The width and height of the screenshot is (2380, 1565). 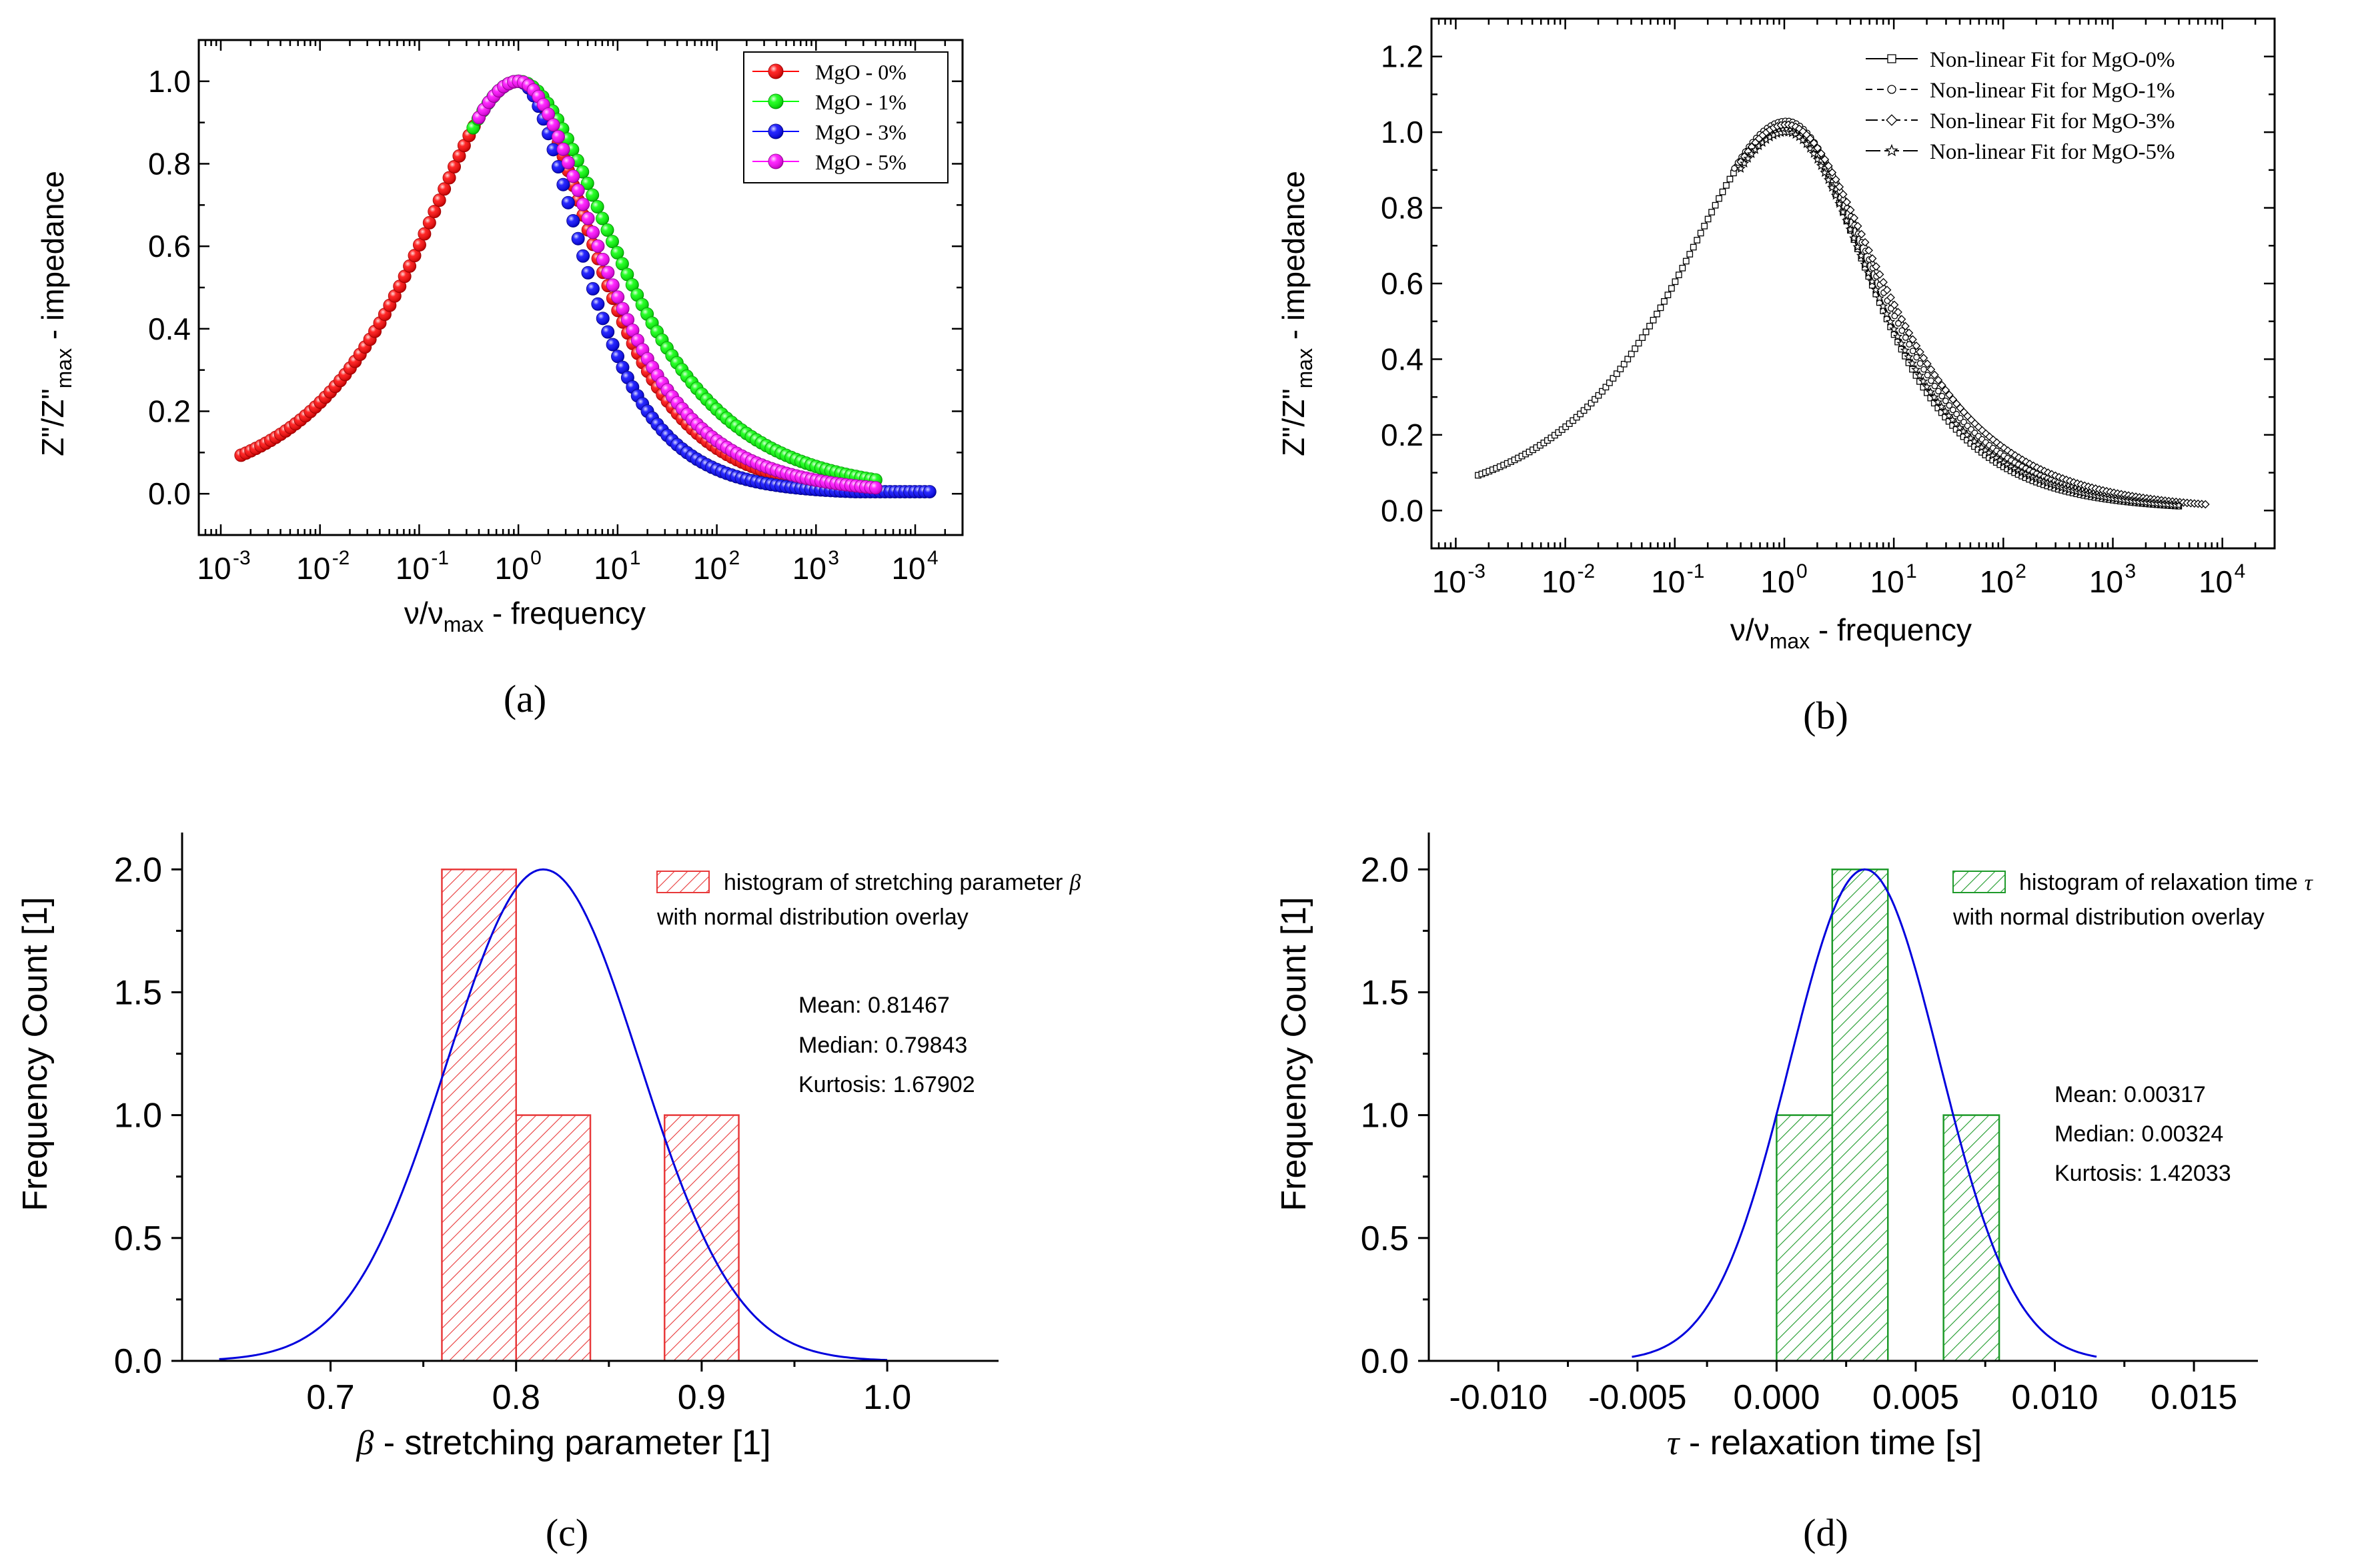 I want to click on svg-text: Median: 0.79843, so click(x=882, y=1045).